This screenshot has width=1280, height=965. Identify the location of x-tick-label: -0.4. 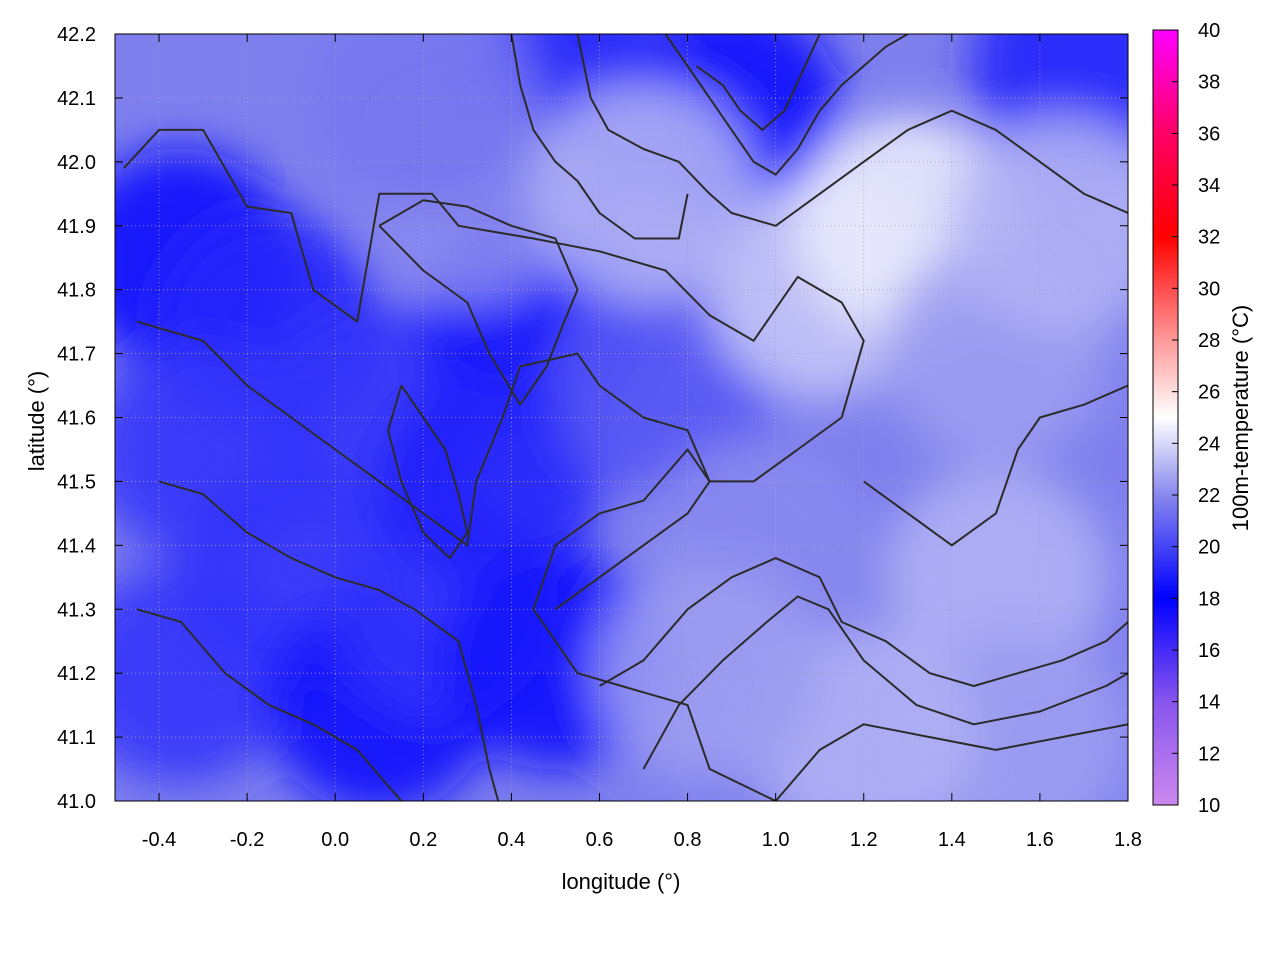
(159, 840).